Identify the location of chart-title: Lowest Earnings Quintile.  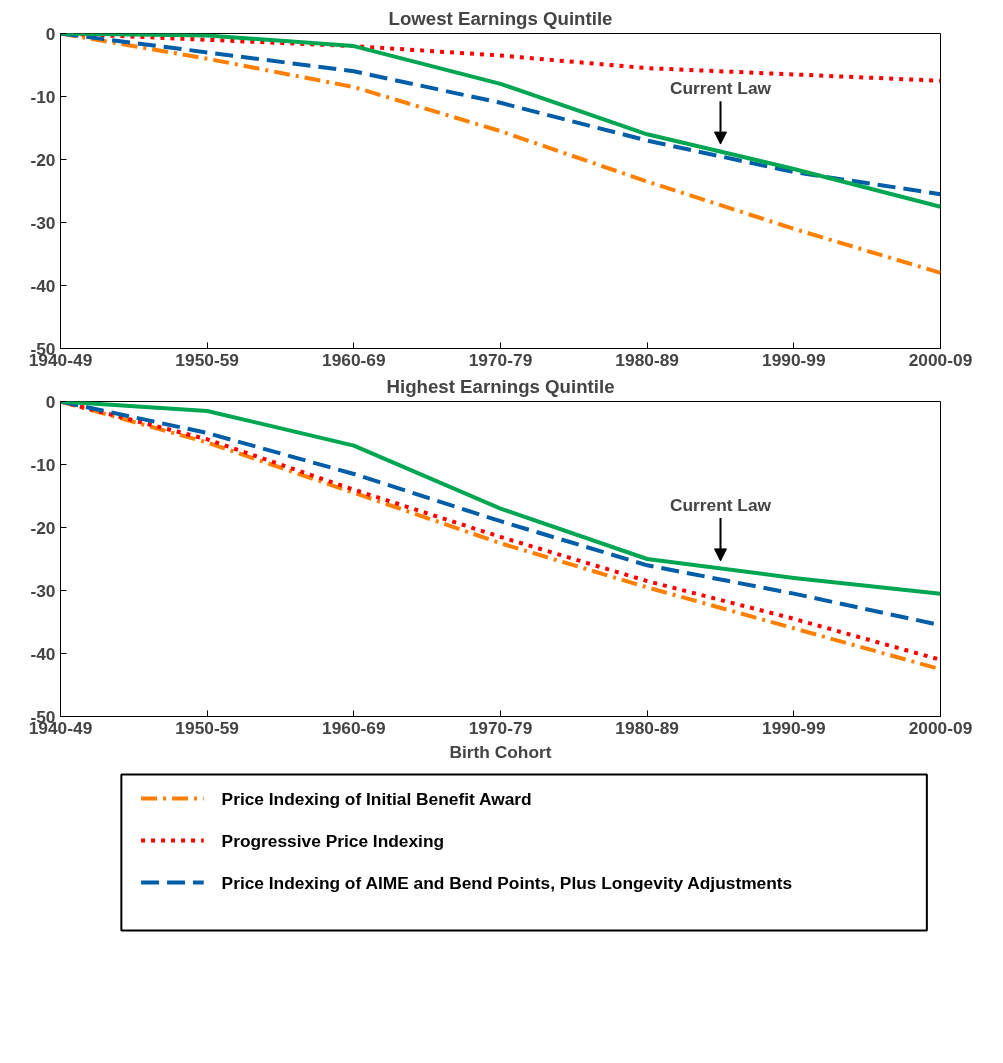
(500, 18).